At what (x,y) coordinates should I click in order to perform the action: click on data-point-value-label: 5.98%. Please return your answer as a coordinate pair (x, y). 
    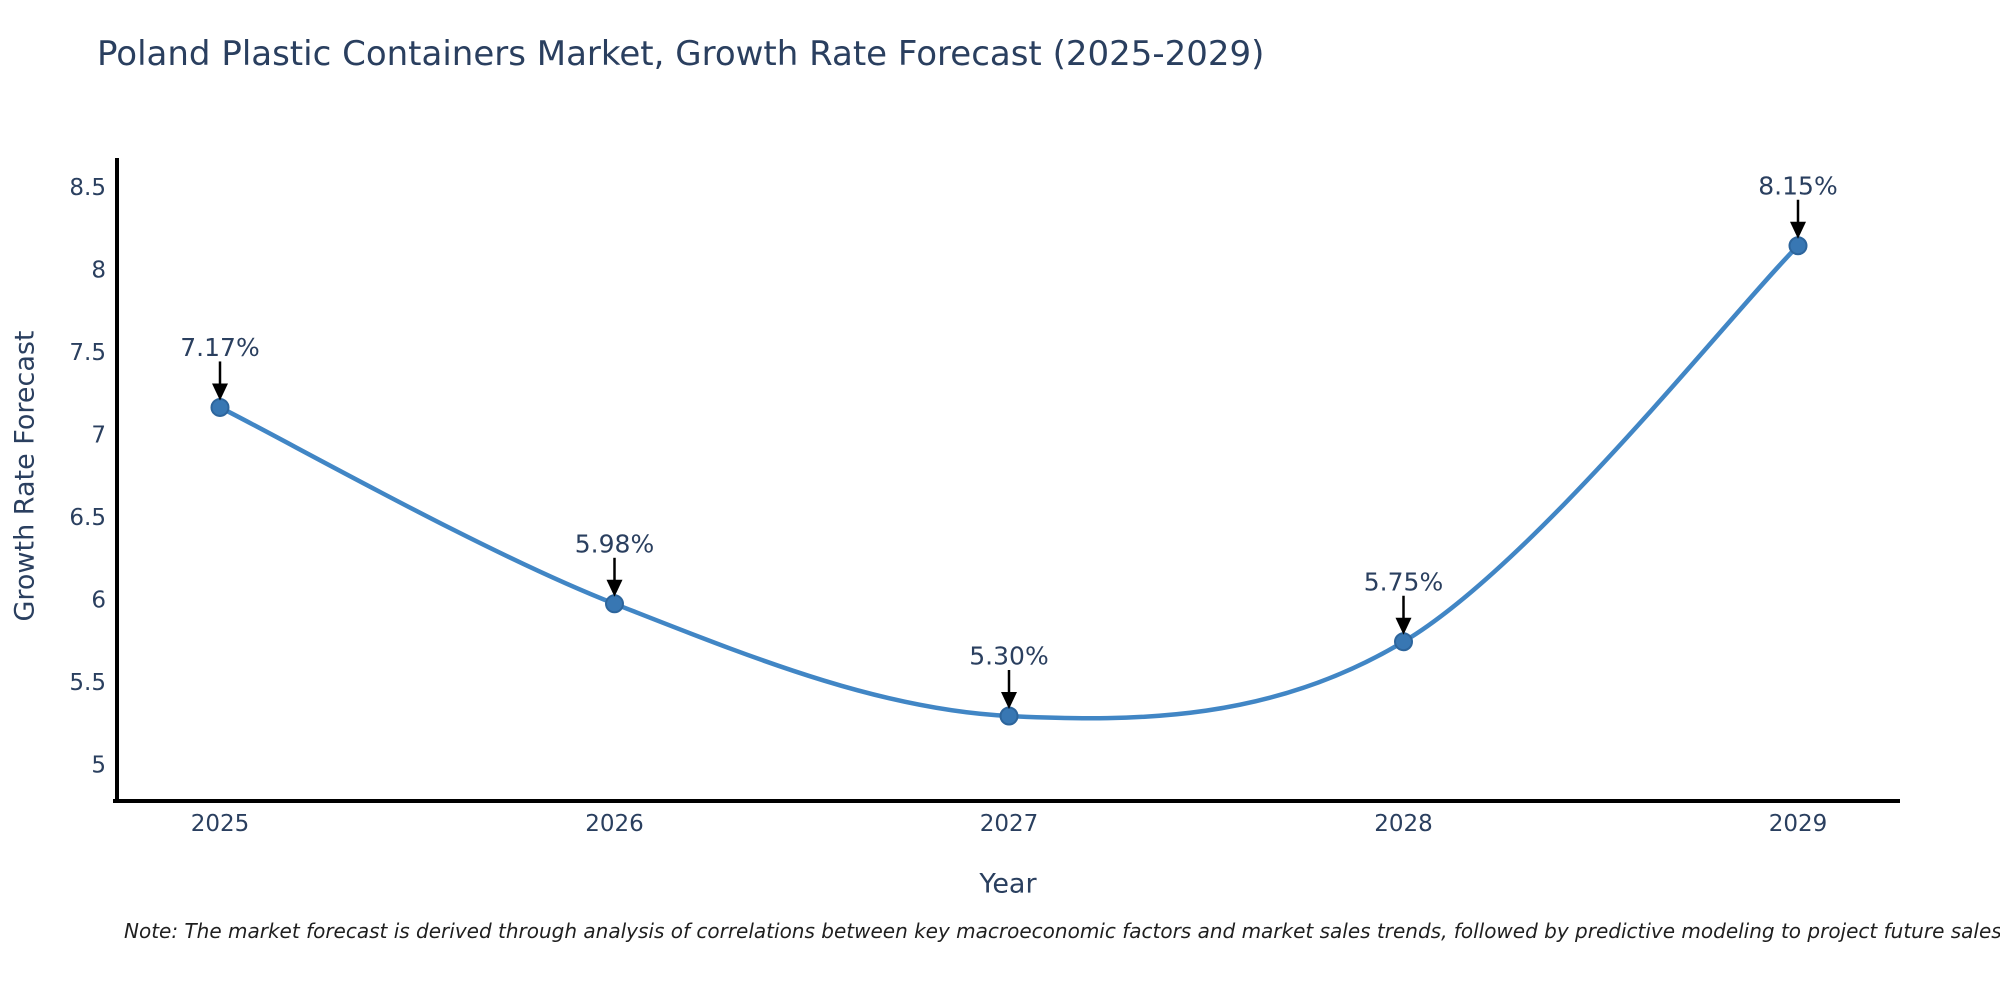
    Looking at the image, I should click on (614, 543).